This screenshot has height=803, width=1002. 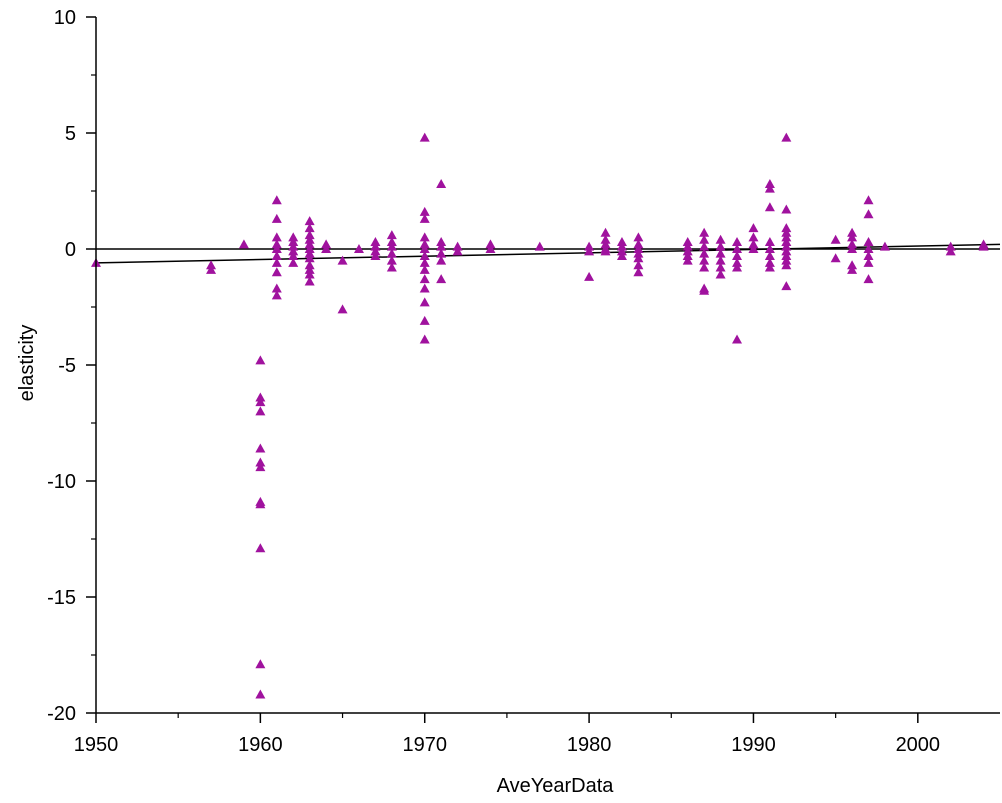 I want to click on y-tick-label: -15, so click(x=61, y=598).